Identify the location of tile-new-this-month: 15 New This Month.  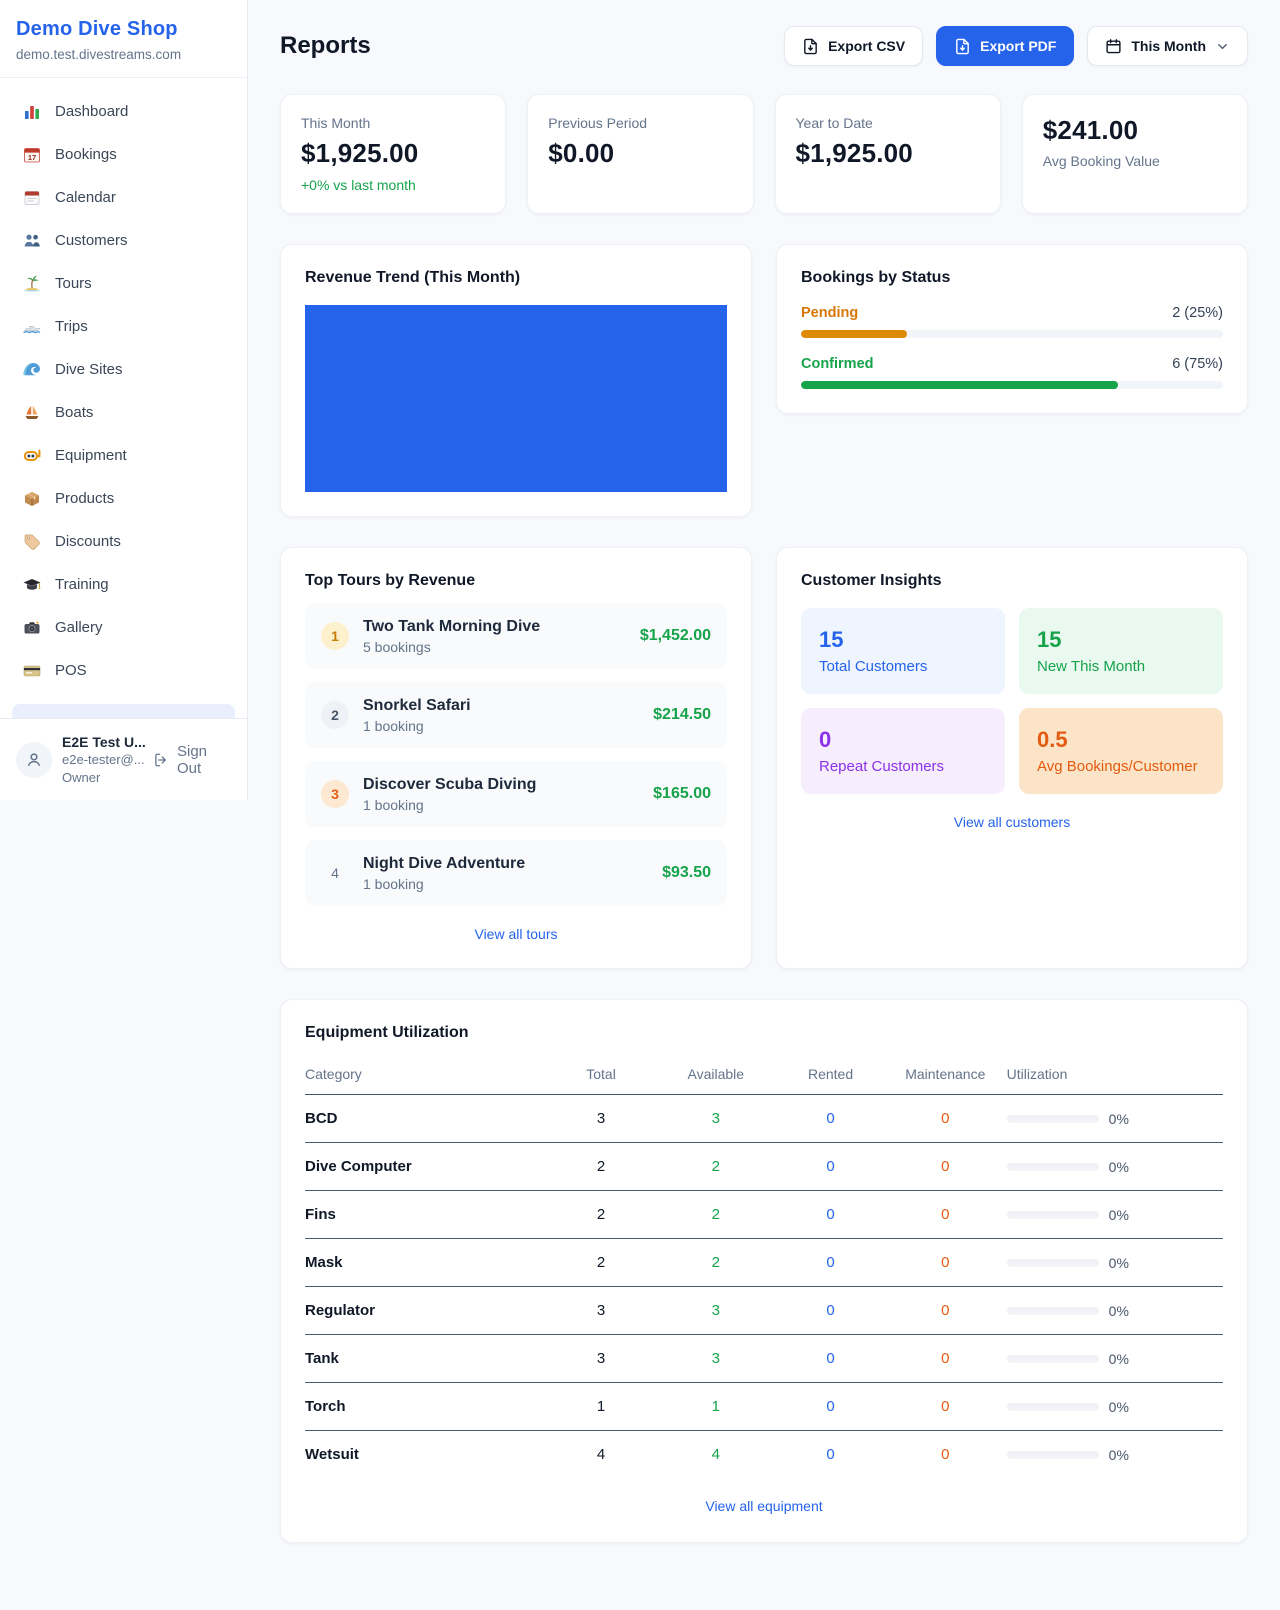
(1121, 651).